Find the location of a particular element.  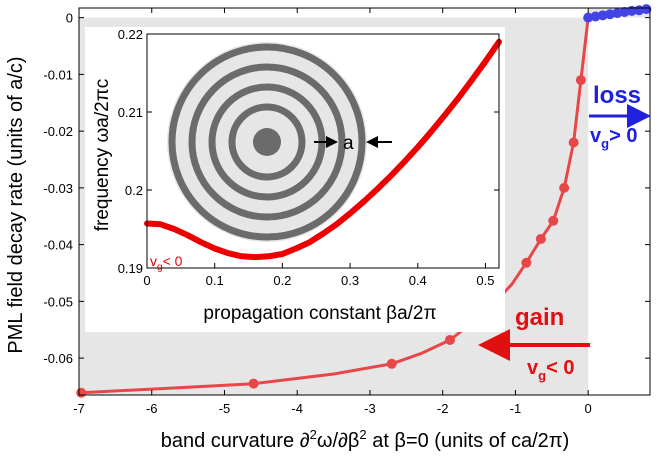

inset-y-tick-label: 0.22 is located at coordinates (130, 34).